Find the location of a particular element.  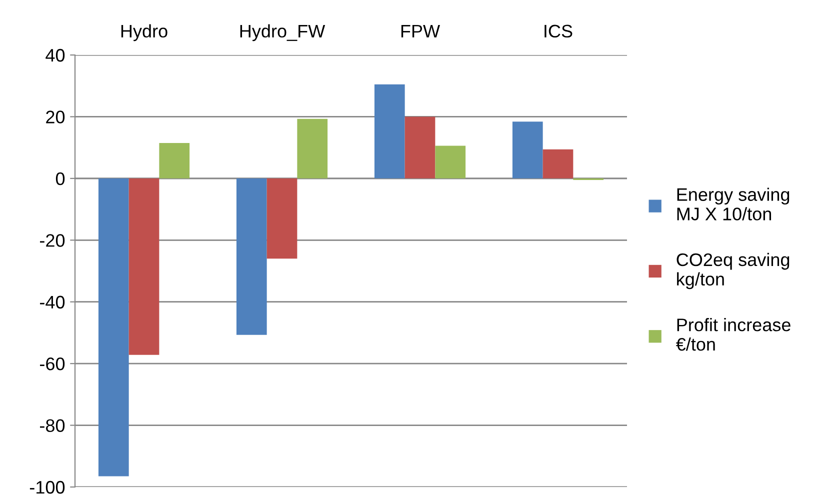

x-tick-label: FPW is located at coordinates (420, 31).